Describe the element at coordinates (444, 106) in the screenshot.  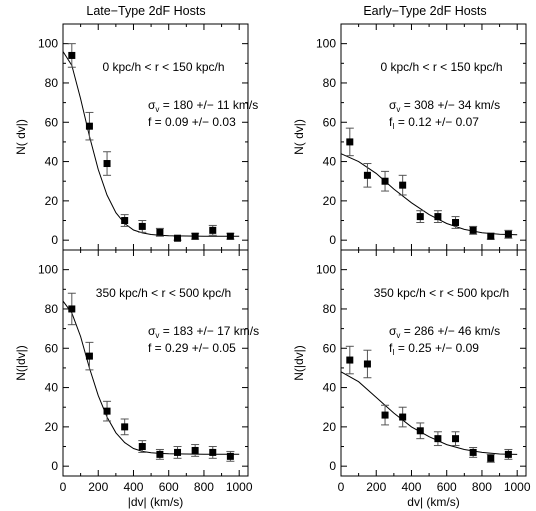
I see `annotation-sigma: σv = 308 +/− 34 km/s` at that location.